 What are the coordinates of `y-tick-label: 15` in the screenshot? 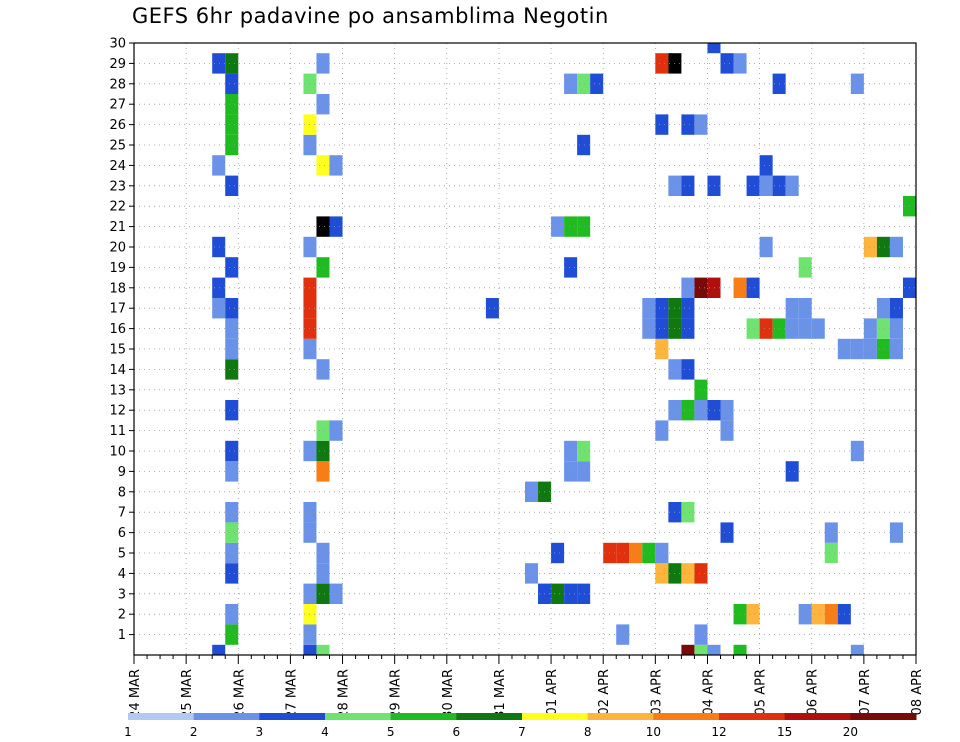 It's located at (117, 350).